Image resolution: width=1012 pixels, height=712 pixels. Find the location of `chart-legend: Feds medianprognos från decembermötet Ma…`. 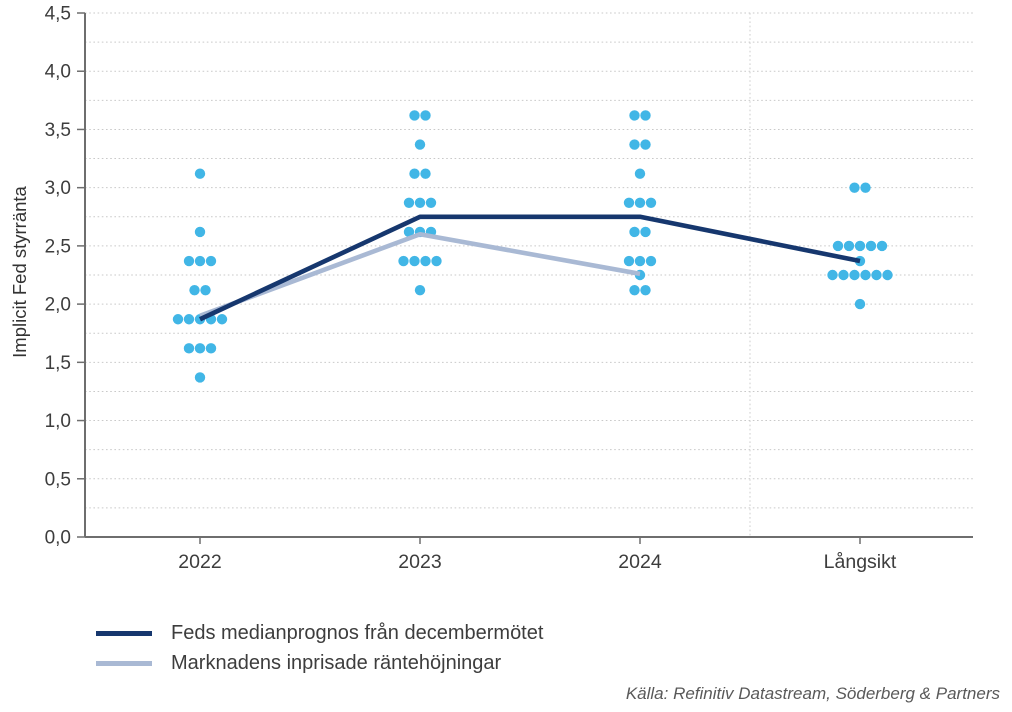

chart-legend: Feds medianprognos från decembermötet Ma… is located at coordinates (319, 648).